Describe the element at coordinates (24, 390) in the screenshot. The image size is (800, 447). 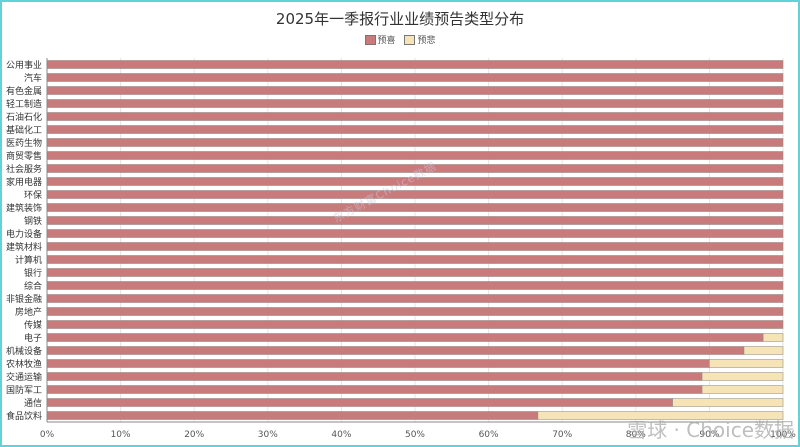
I see `category-label: 国防军工` at that location.